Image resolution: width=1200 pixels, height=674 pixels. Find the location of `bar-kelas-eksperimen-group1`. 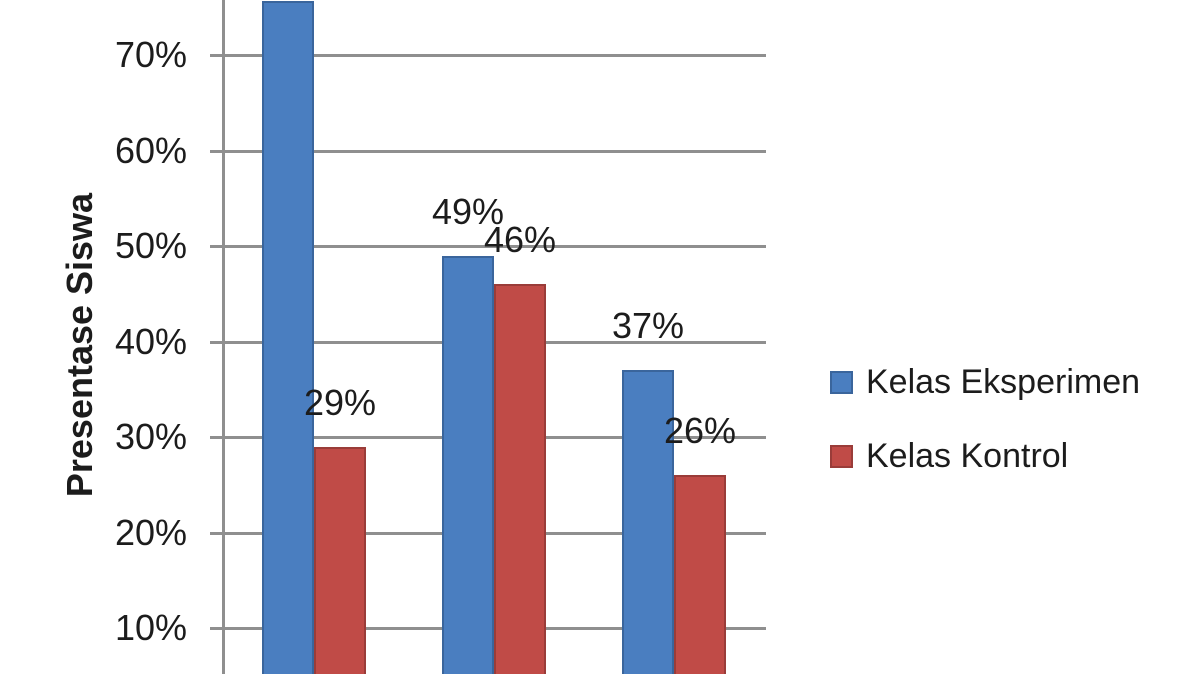

bar-kelas-eksperimen-group1 is located at coordinates (288, 337).